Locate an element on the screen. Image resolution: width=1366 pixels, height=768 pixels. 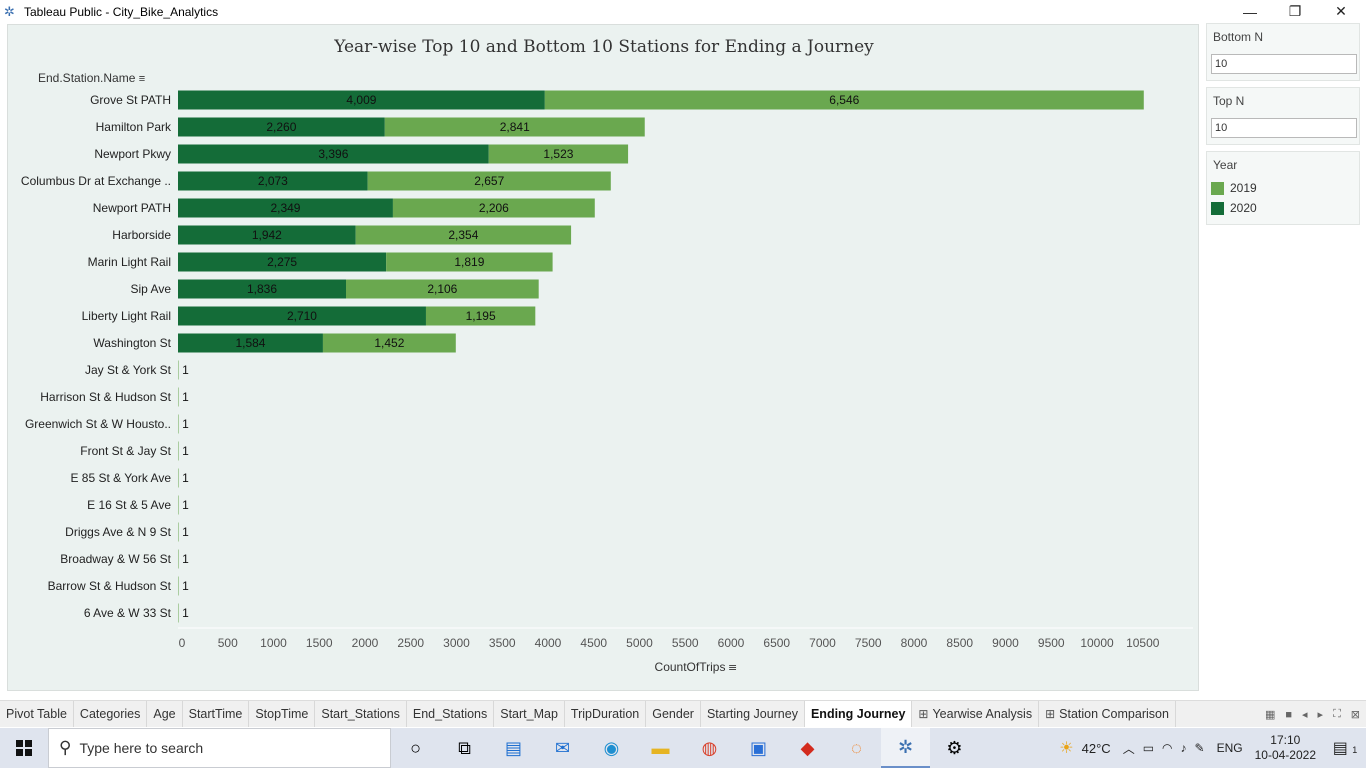
data-label: 2,354 is located at coordinates (463, 235).